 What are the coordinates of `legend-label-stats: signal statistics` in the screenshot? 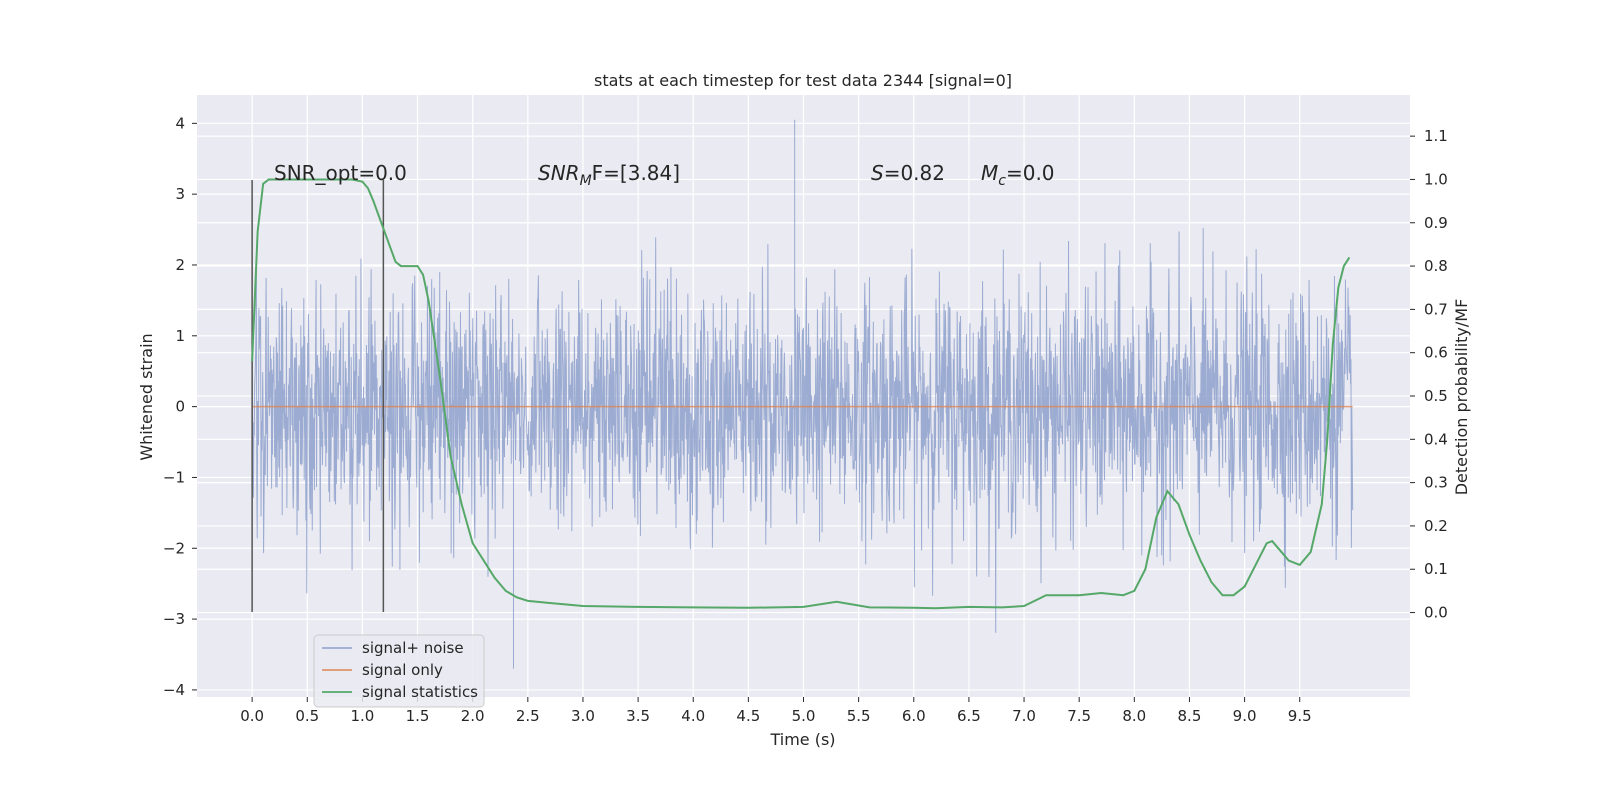 It's located at (420, 692).